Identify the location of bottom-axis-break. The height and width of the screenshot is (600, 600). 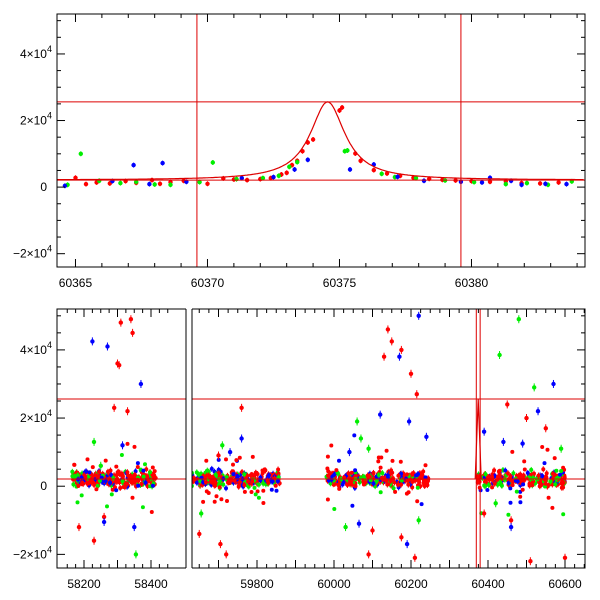
(189, 438).